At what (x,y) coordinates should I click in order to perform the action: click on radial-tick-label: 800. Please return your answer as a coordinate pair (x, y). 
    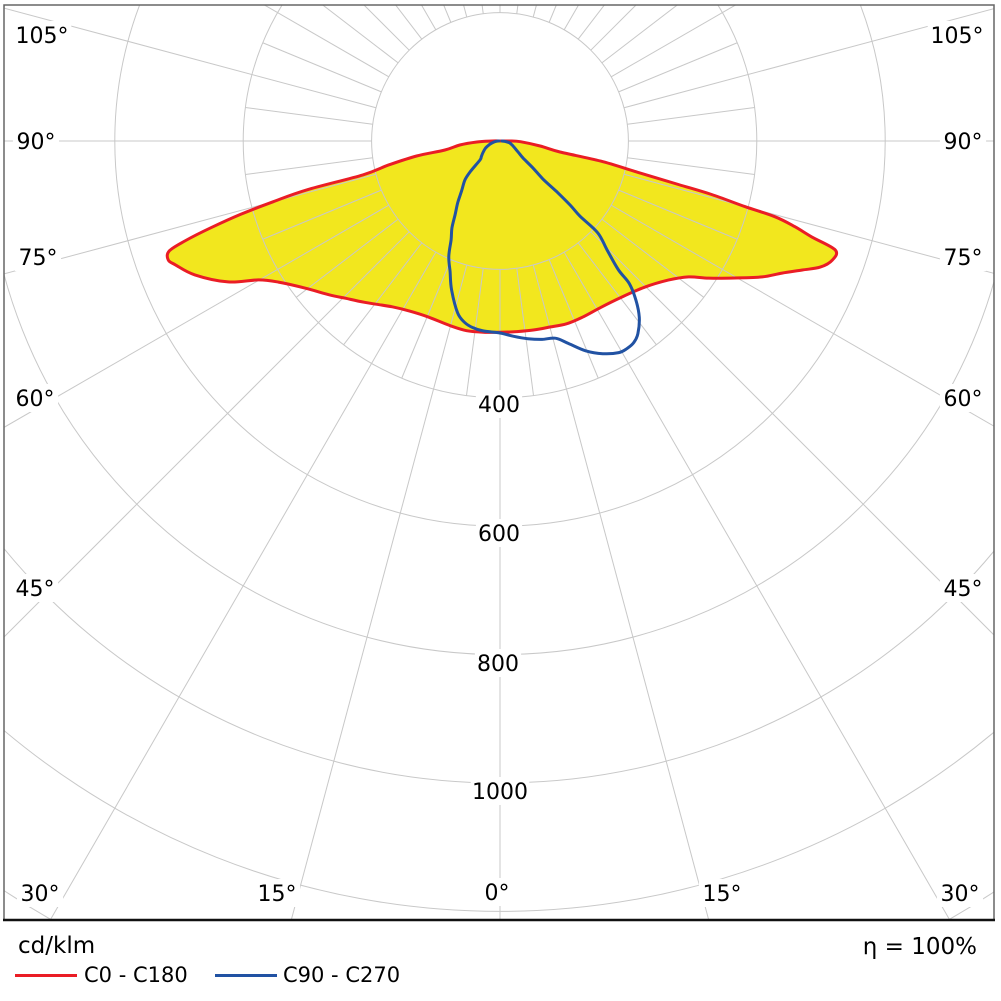
    Looking at the image, I should click on (498, 664).